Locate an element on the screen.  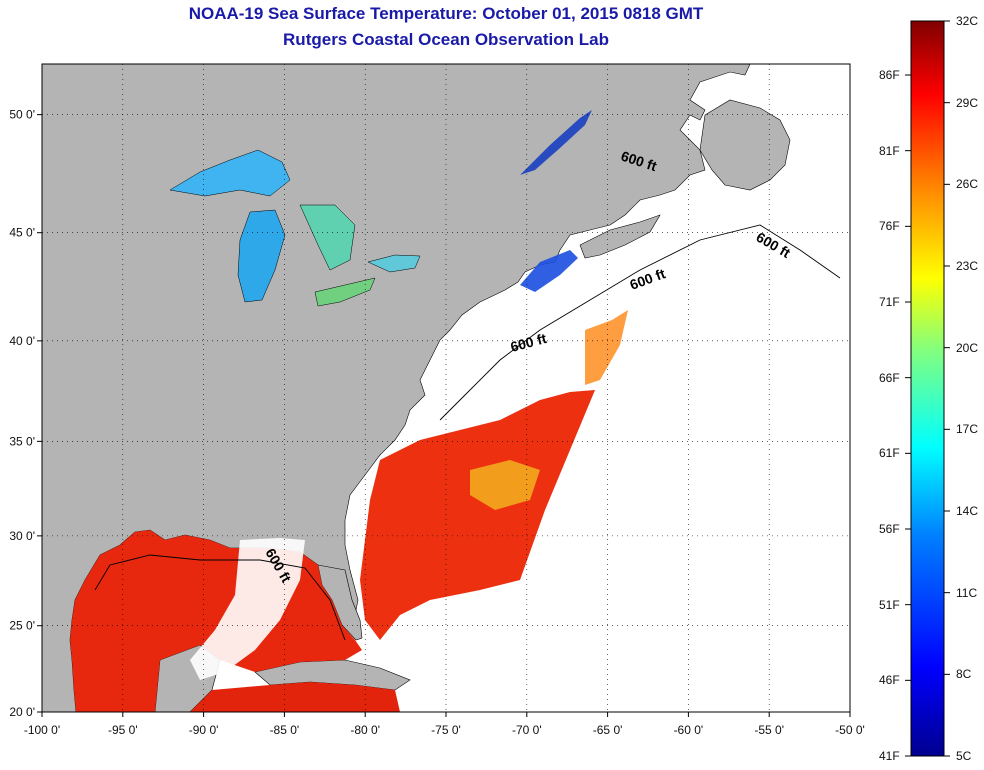
isobath-600ft-line is located at coordinates (640, 322).